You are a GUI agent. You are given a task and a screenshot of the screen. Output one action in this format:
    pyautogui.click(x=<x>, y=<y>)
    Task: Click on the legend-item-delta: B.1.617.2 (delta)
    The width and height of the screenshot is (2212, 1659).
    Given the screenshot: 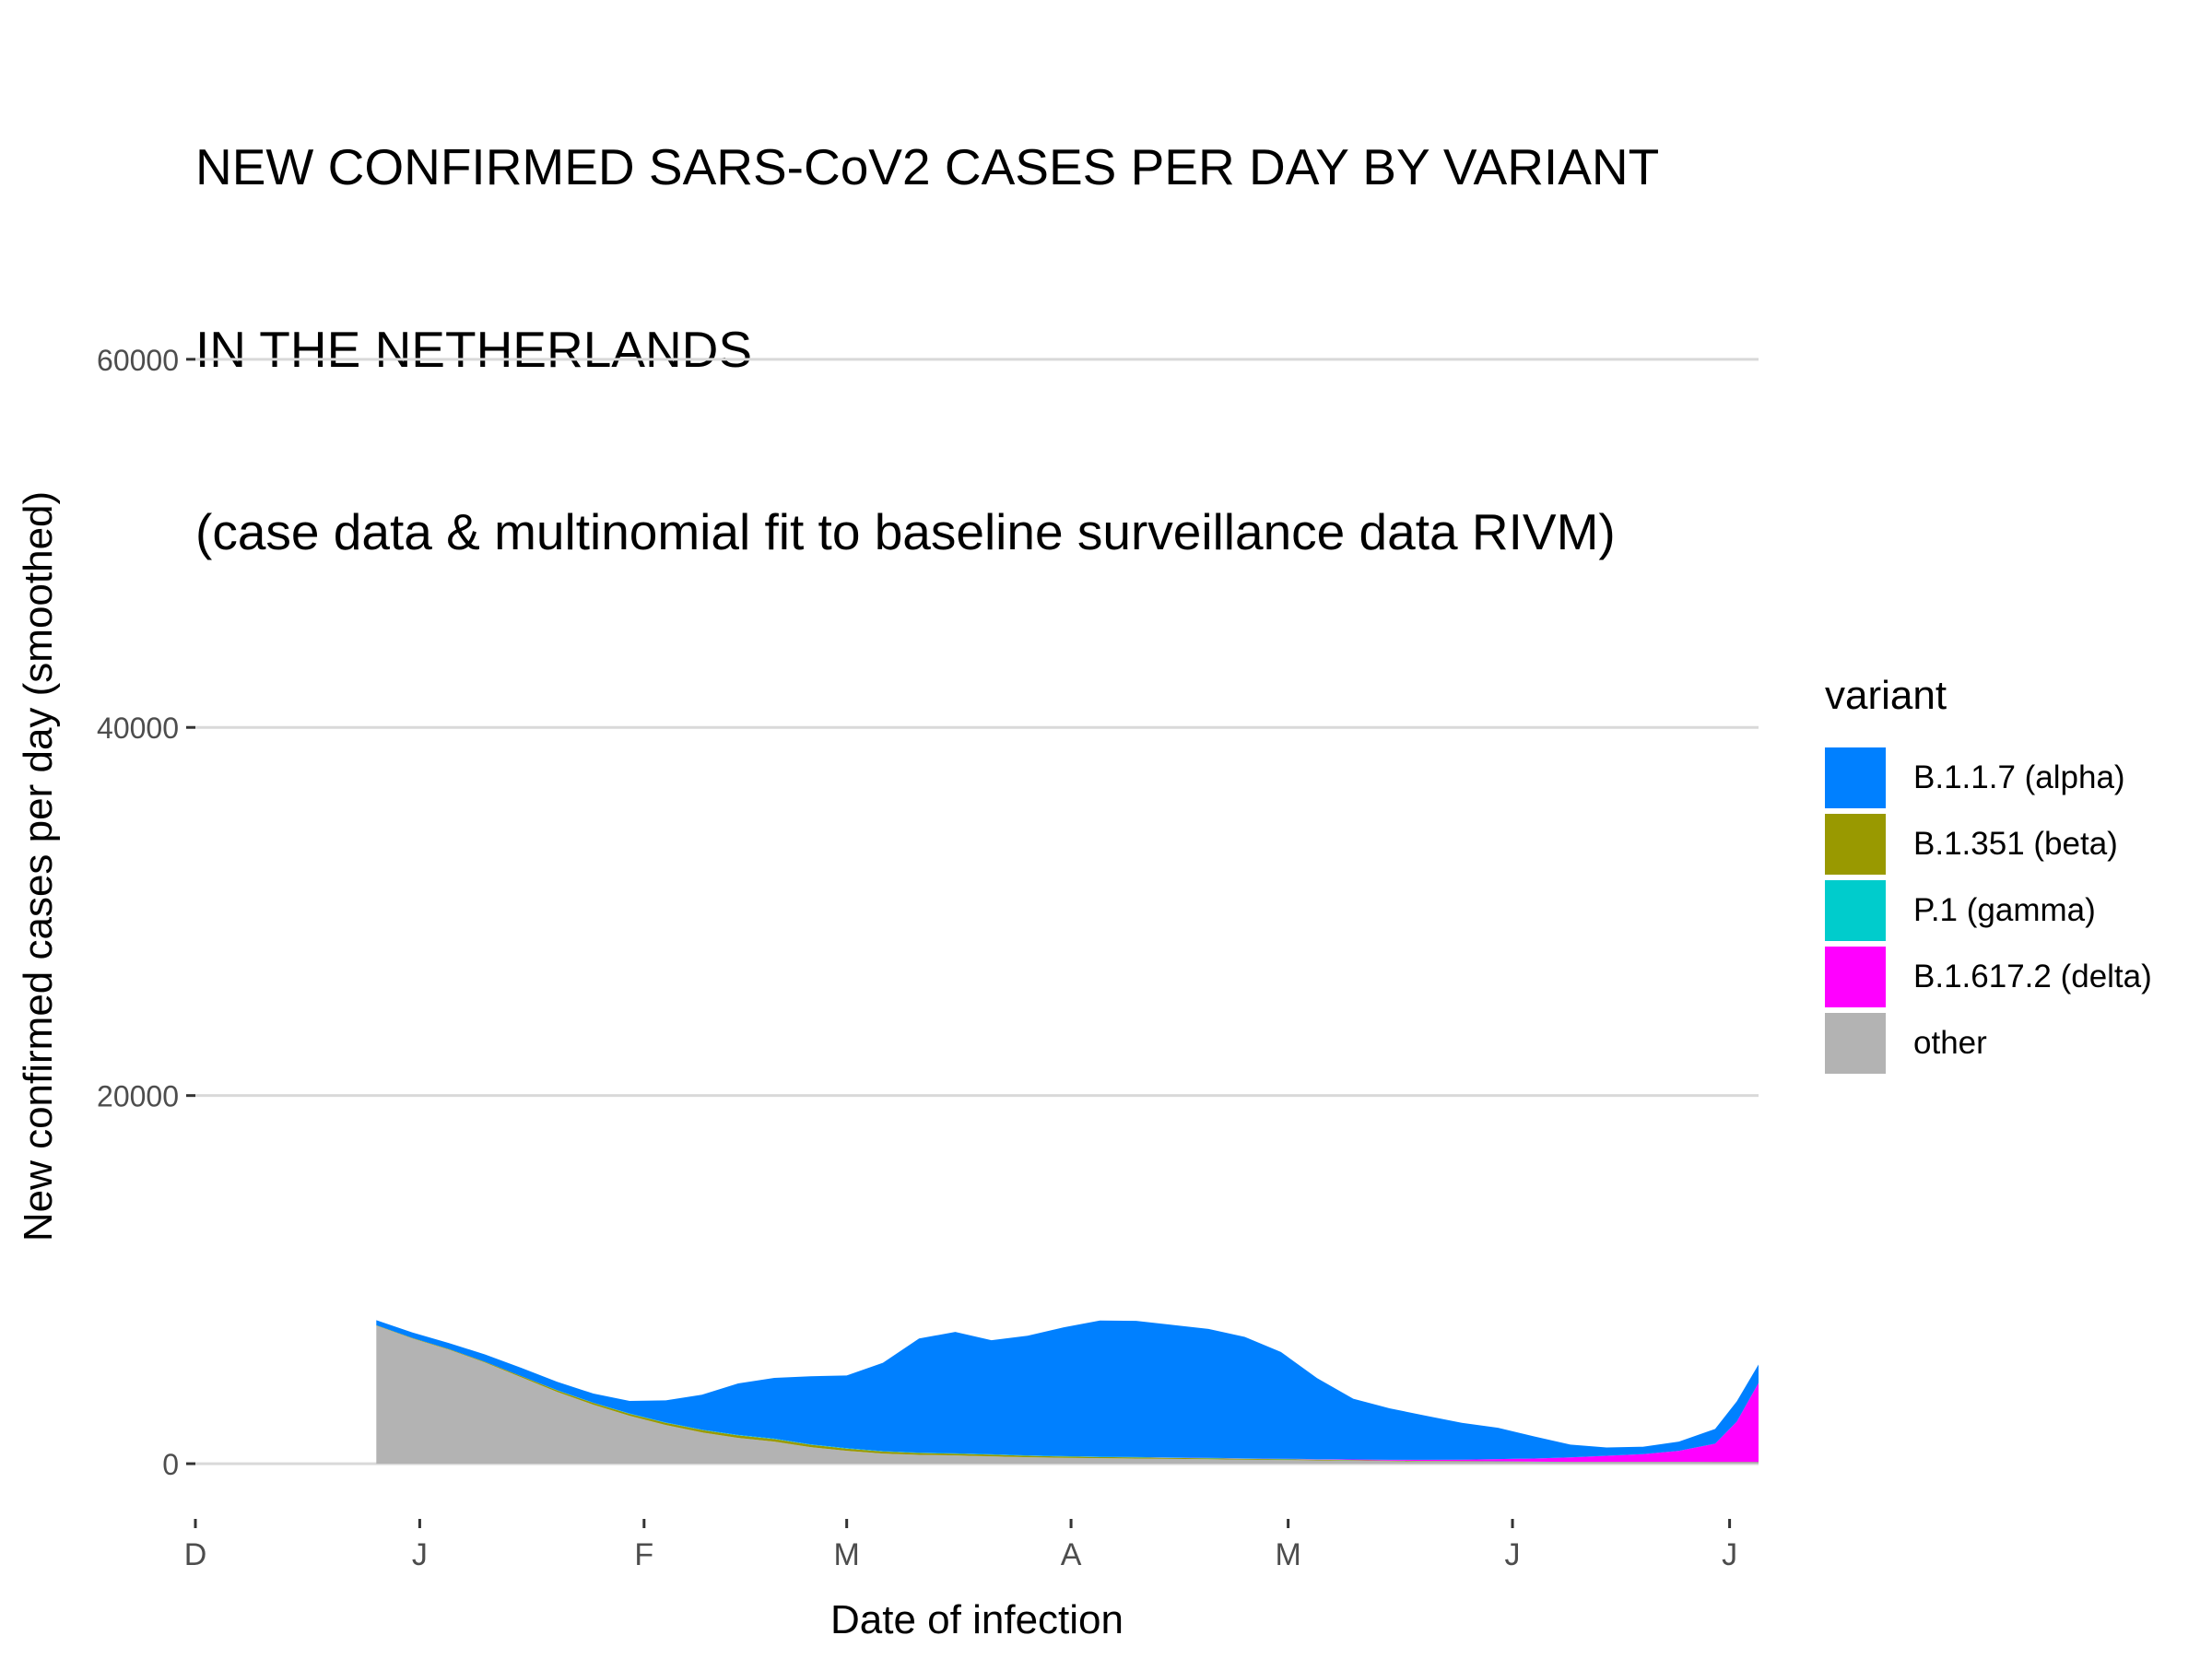 What is the action you would take?
    pyautogui.click(x=1988, y=977)
    